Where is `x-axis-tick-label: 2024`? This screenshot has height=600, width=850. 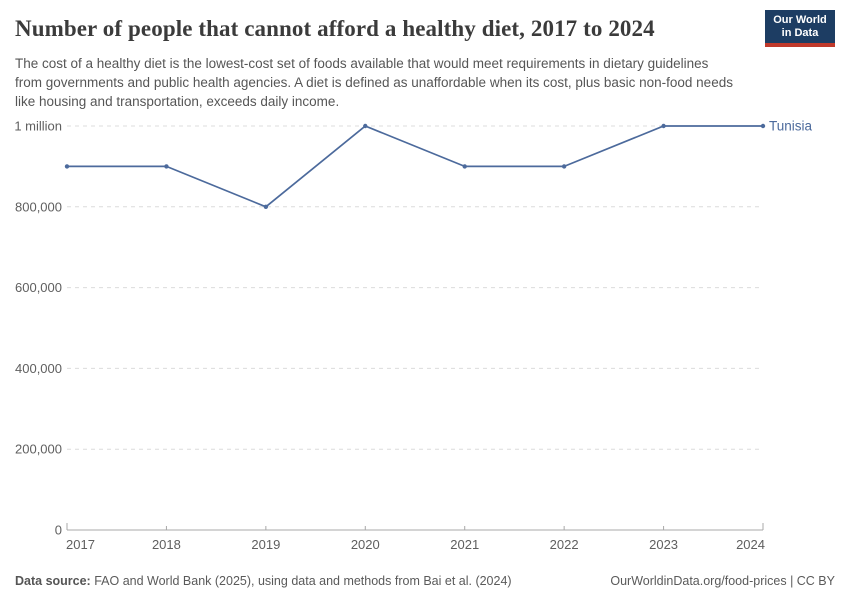 x-axis-tick-label: 2024 is located at coordinates (750, 544).